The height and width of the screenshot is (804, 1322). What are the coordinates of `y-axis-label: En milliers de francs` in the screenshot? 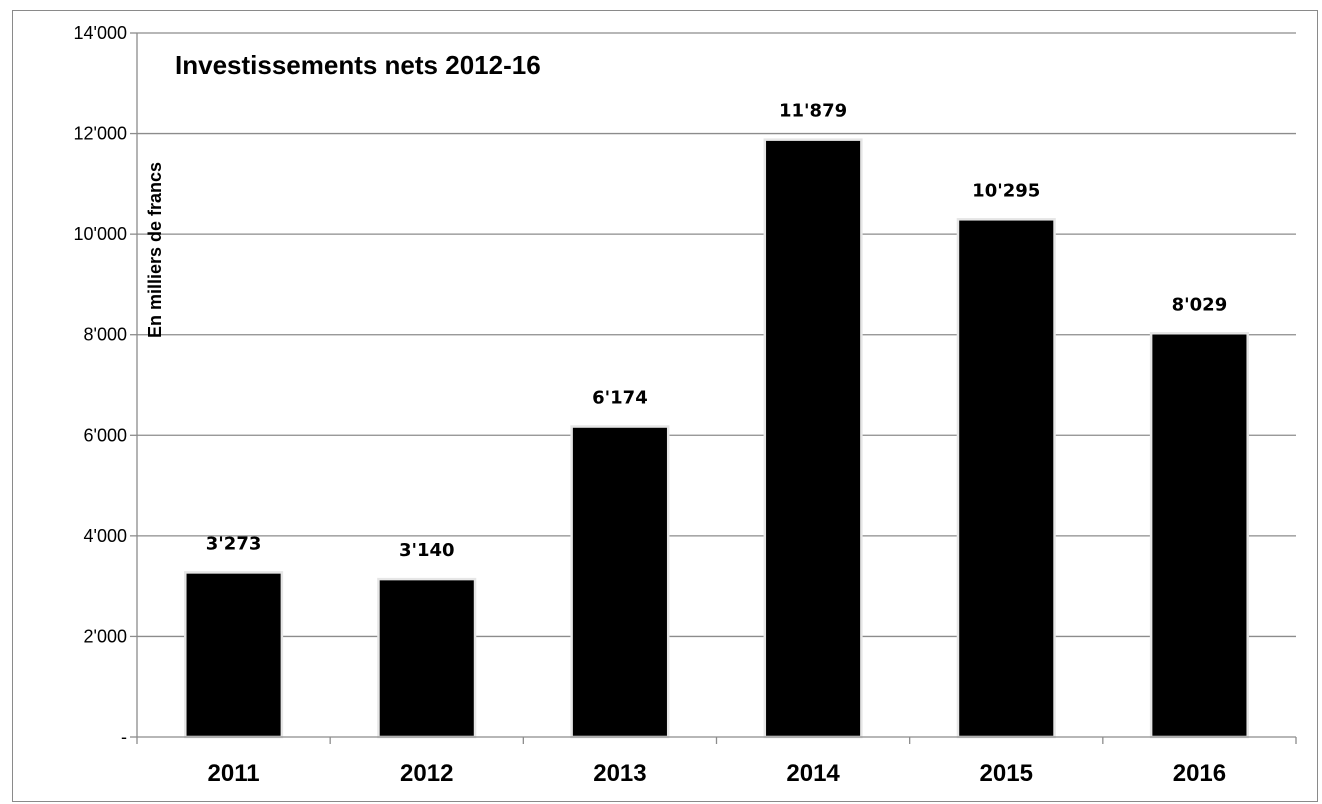 It's located at (155, 250).